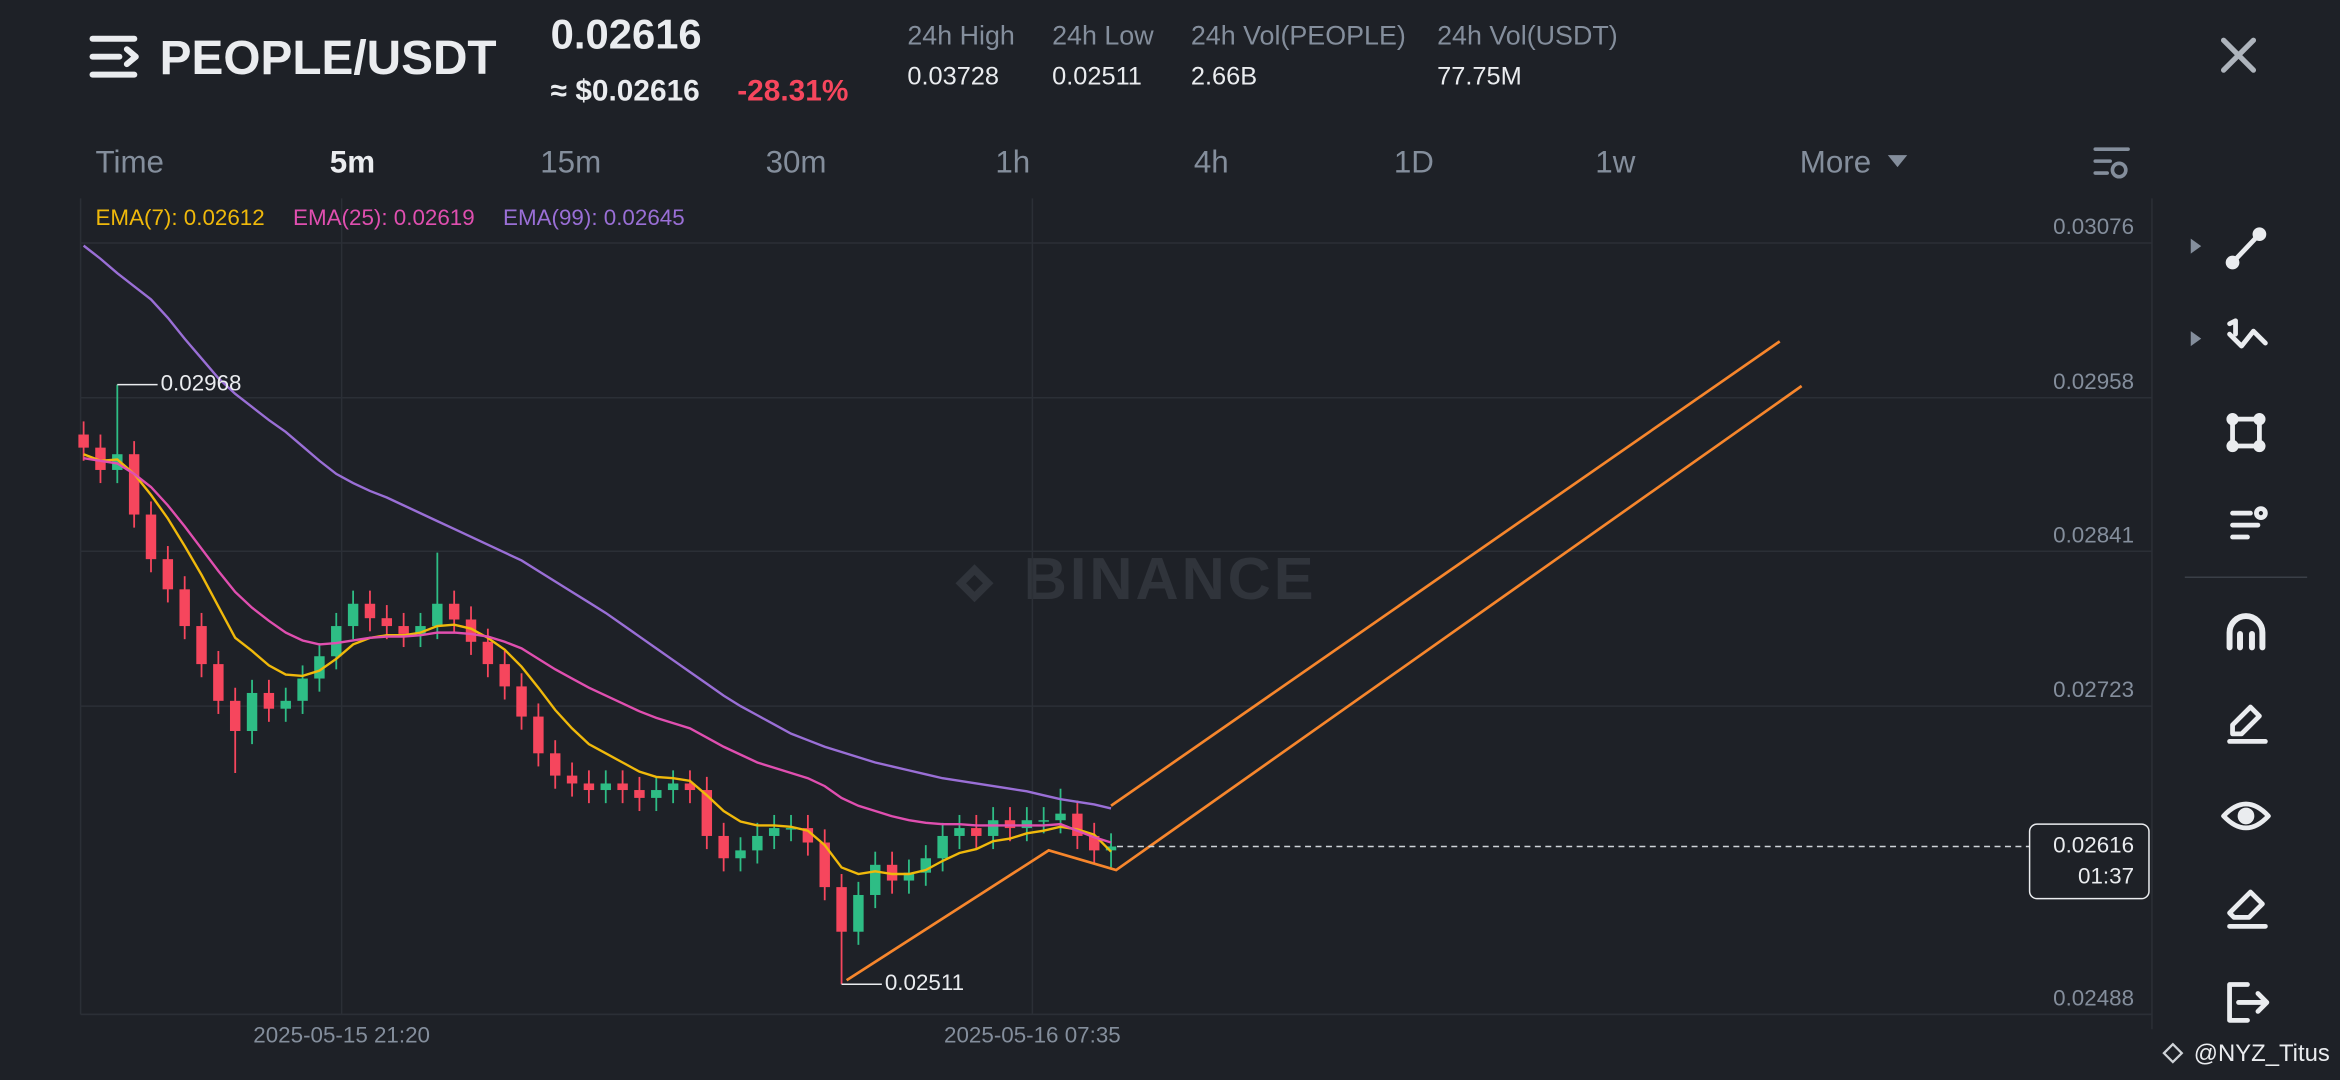  What do you see at coordinates (2246, 632) in the screenshot?
I see `magnet-tool` at bounding box center [2246, 632].